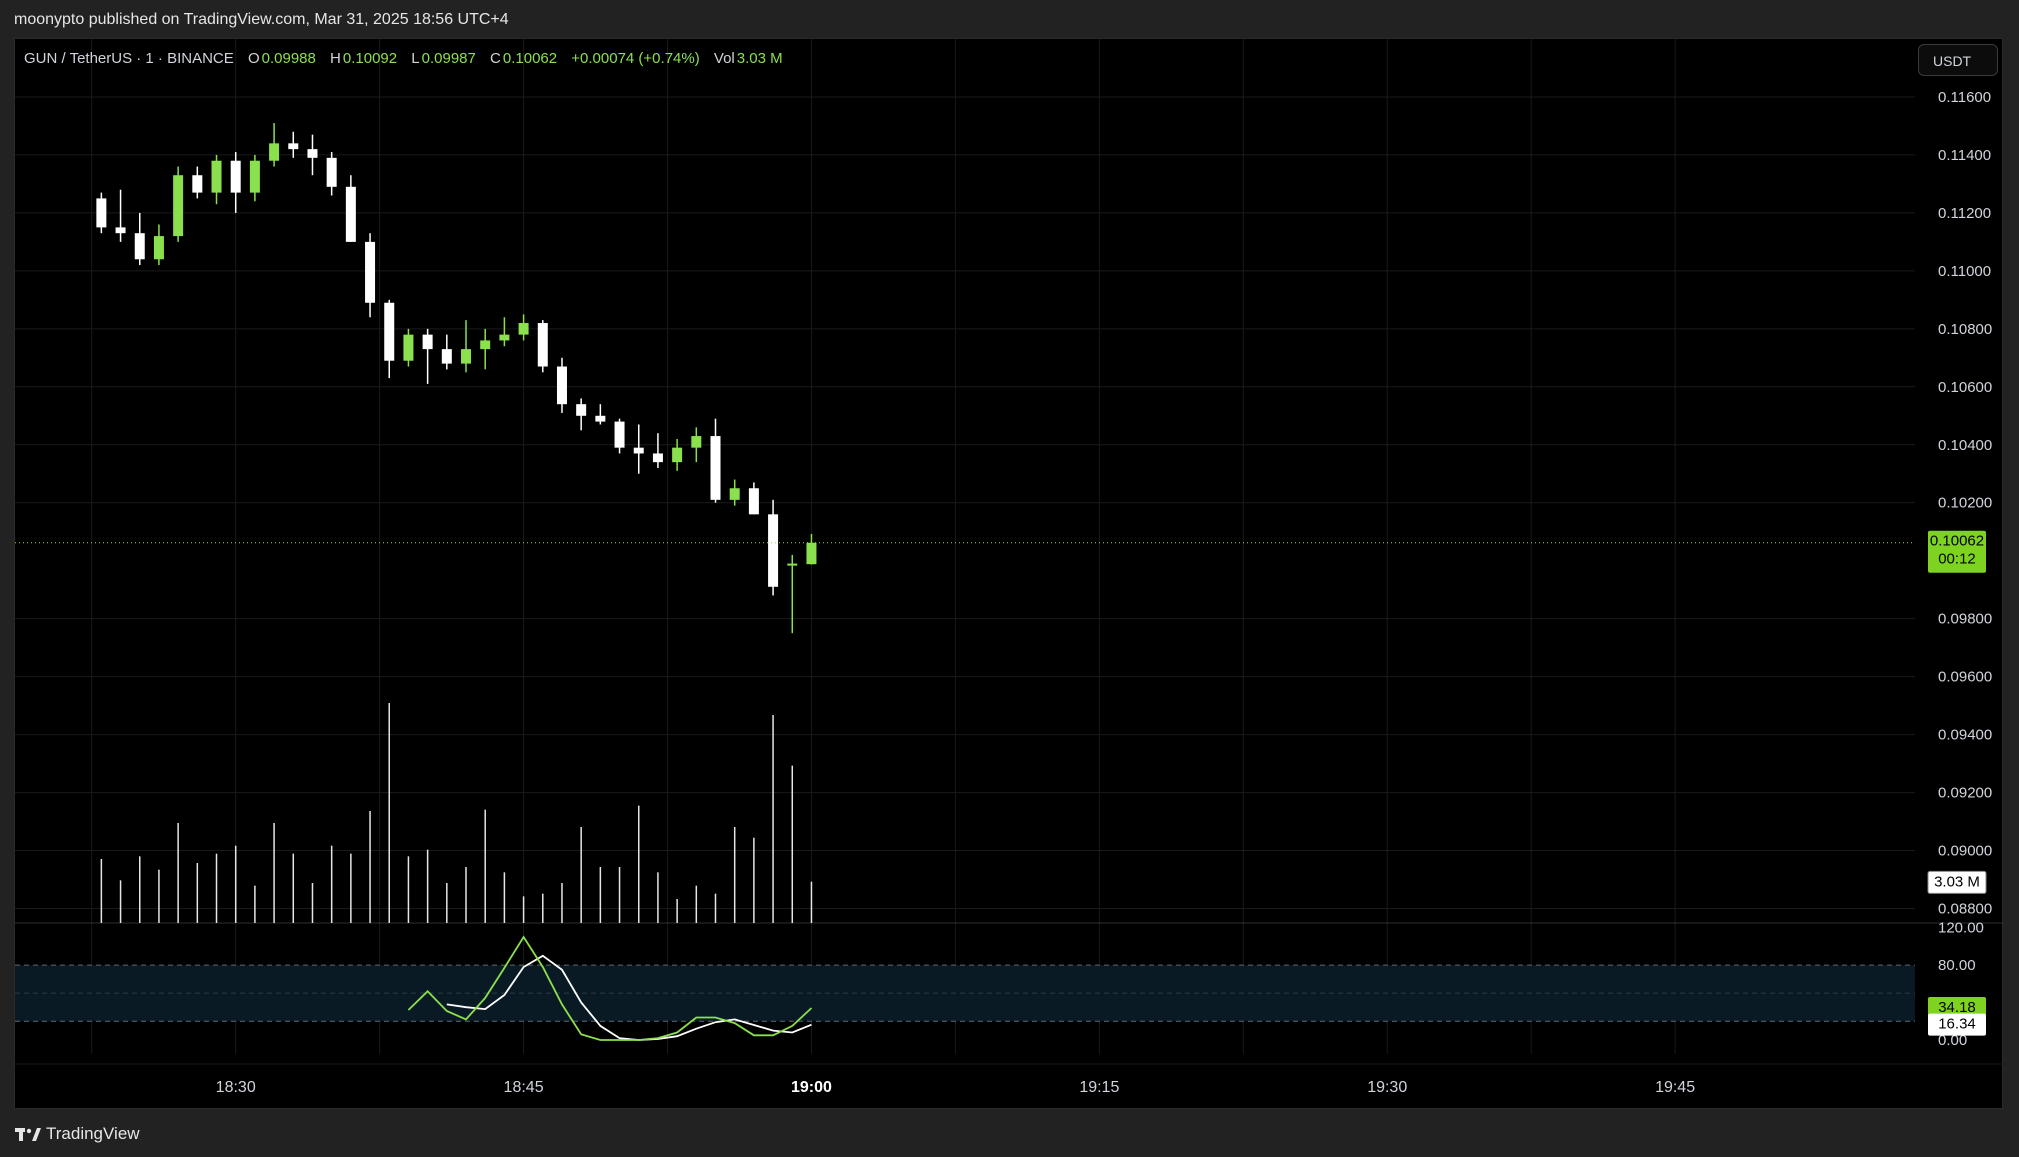 This screenshot has height=1157, width=2019. I want to click on volume-badge-text: 3.03 M, so click(1957, 881).